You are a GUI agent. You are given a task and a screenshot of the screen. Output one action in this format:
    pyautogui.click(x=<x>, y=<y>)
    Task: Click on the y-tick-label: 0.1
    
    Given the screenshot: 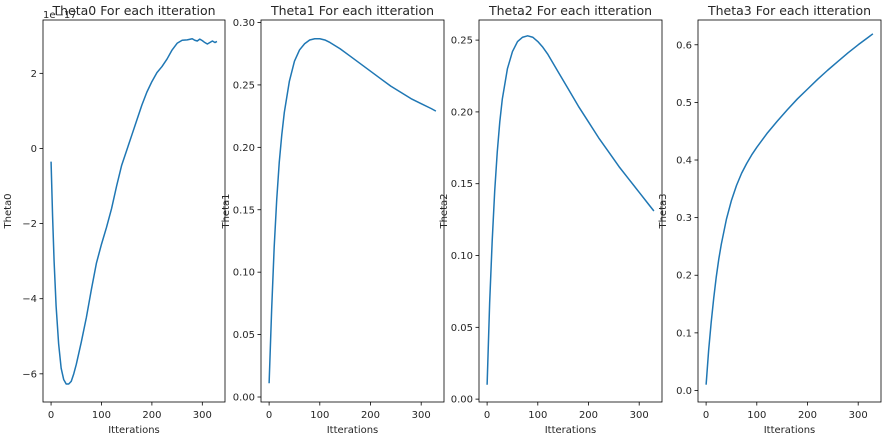 What is the action you would take?
    pyautogui.click(x=684, y=333)
    